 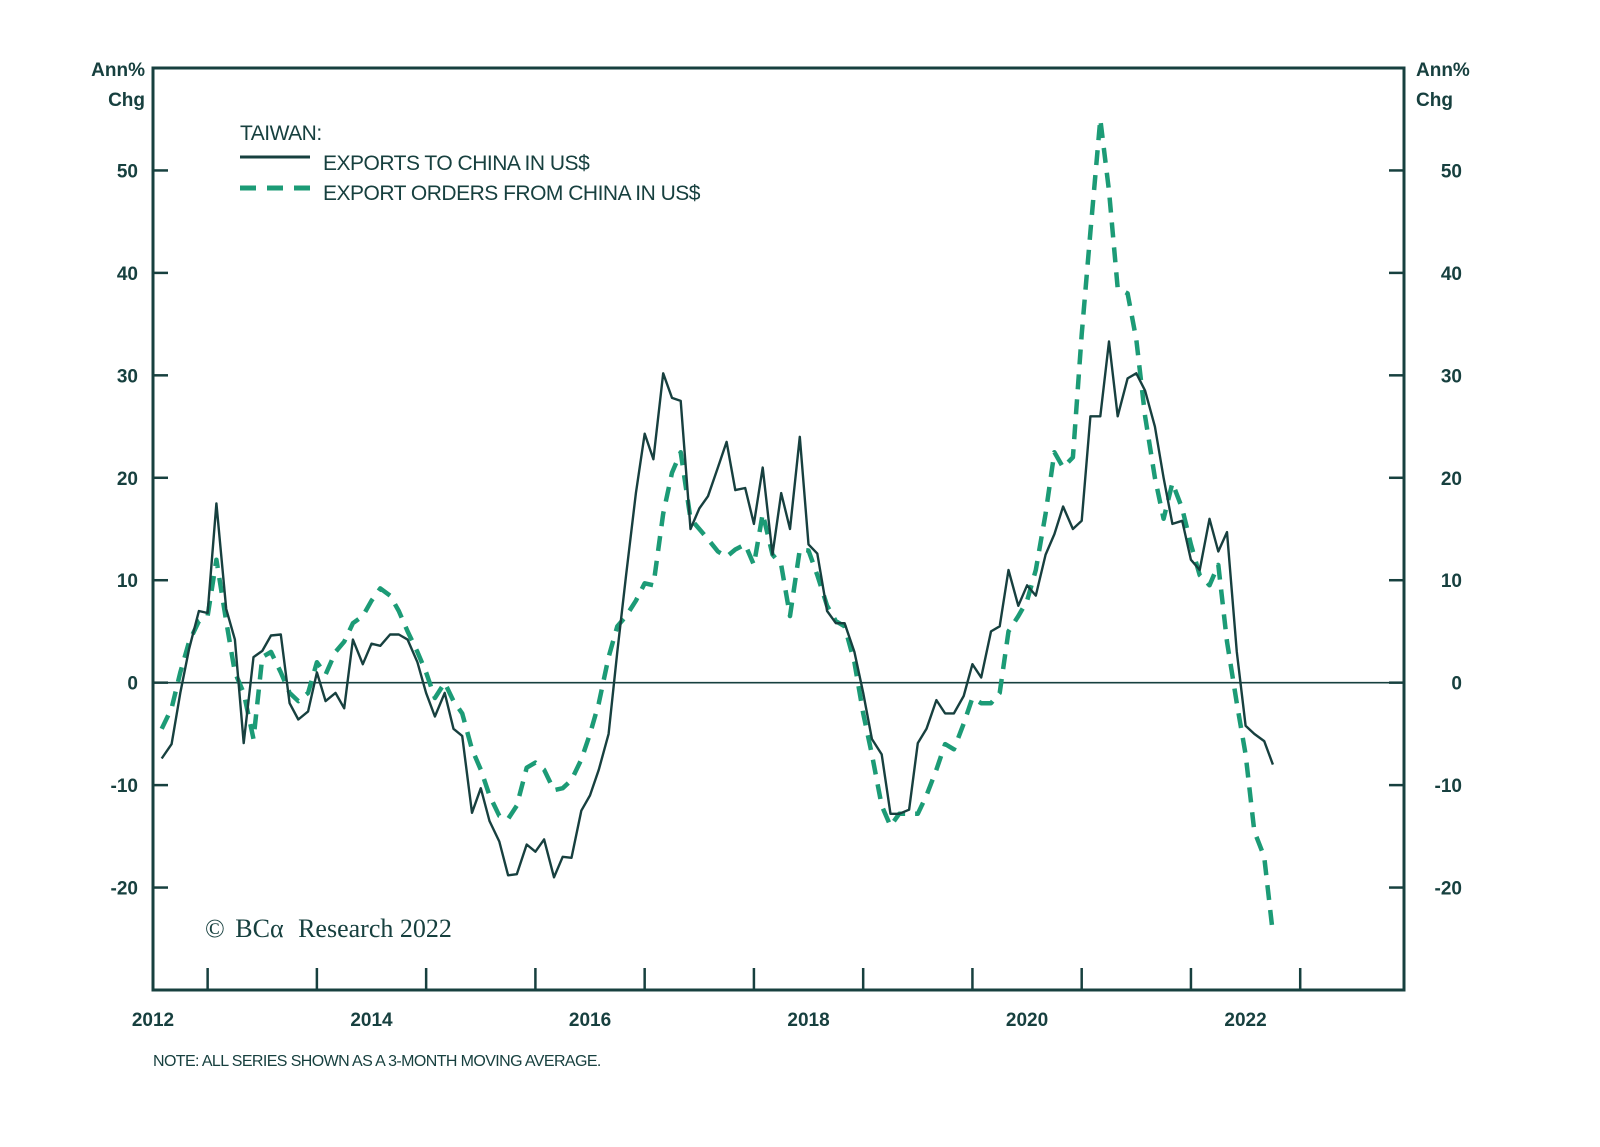 What do you see at coordinates (1027, 1020) in the screenshot?
I see `x-tick-label: 2020` at bounding box center [1027, 1020].